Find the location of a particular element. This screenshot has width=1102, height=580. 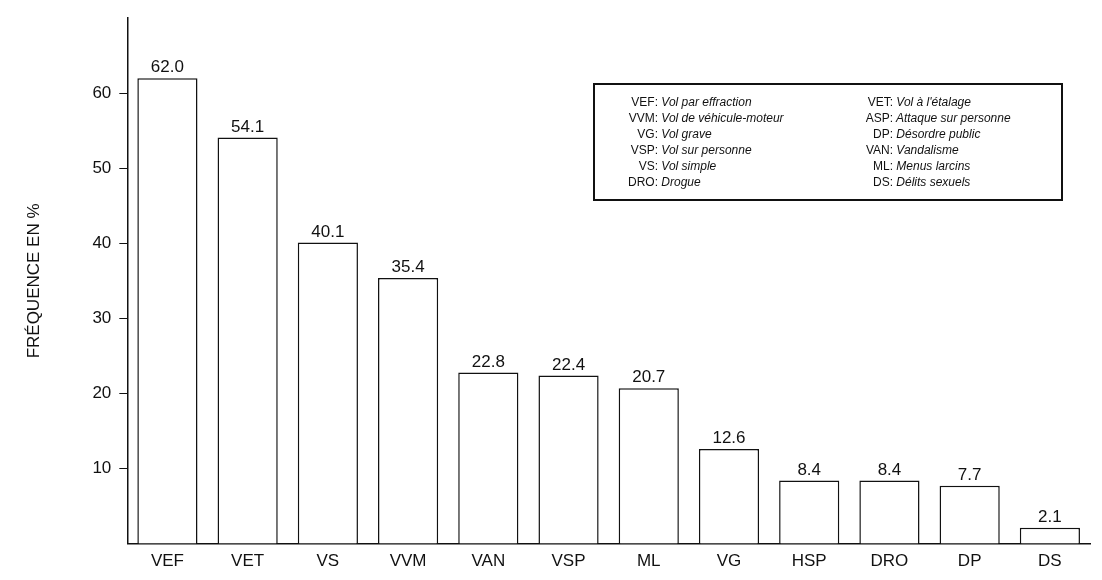

data-label: 7.7 is located at coordinates (969, 474).